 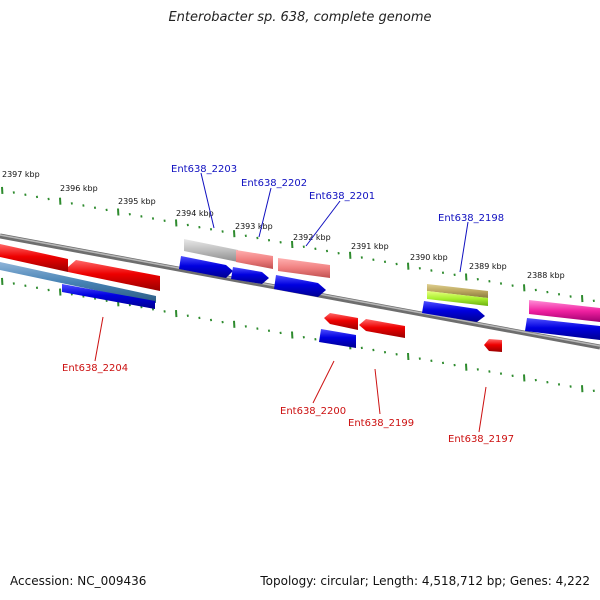 I want to click on kbp-label: 2391 kbp, so click(x=370, y=246).